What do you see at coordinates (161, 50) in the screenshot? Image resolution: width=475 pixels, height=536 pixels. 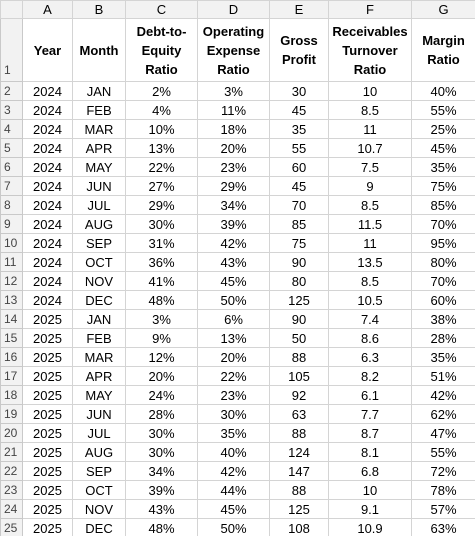 I see `header-cell-debt-to-equity-ratio: Debt-to- Equity Ratio` at bounding box center [161, 50].